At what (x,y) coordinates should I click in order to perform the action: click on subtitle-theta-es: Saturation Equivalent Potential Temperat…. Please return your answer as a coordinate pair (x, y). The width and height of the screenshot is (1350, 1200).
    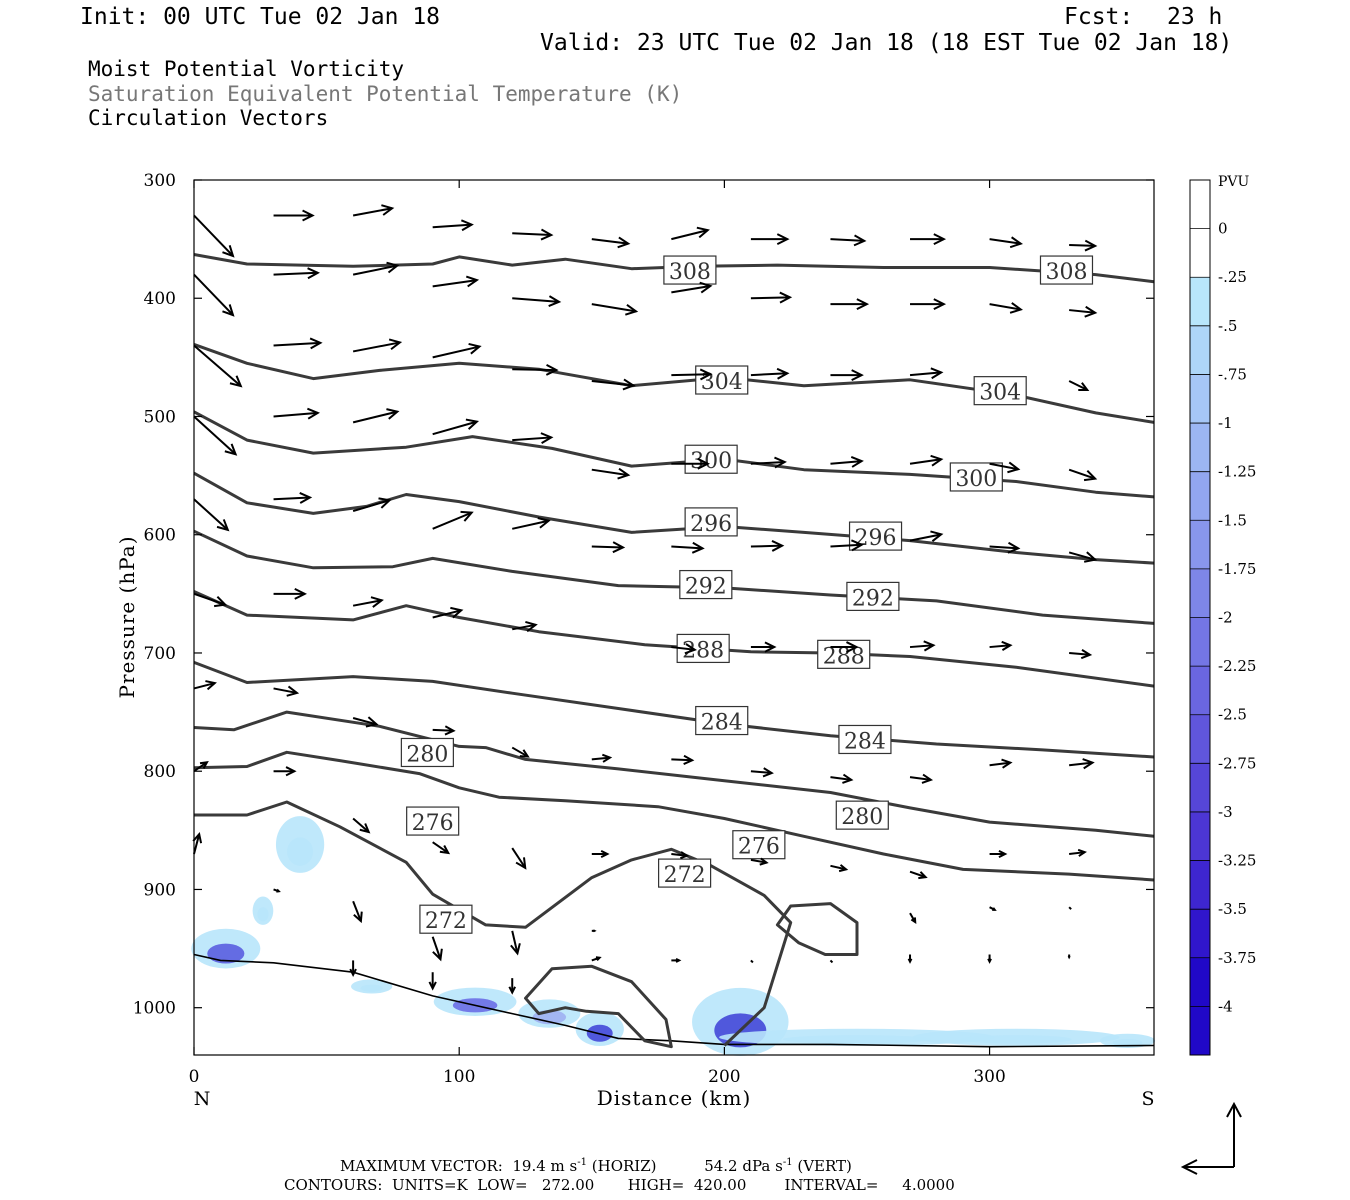
    Looking at the image, I should click on (385, 94).